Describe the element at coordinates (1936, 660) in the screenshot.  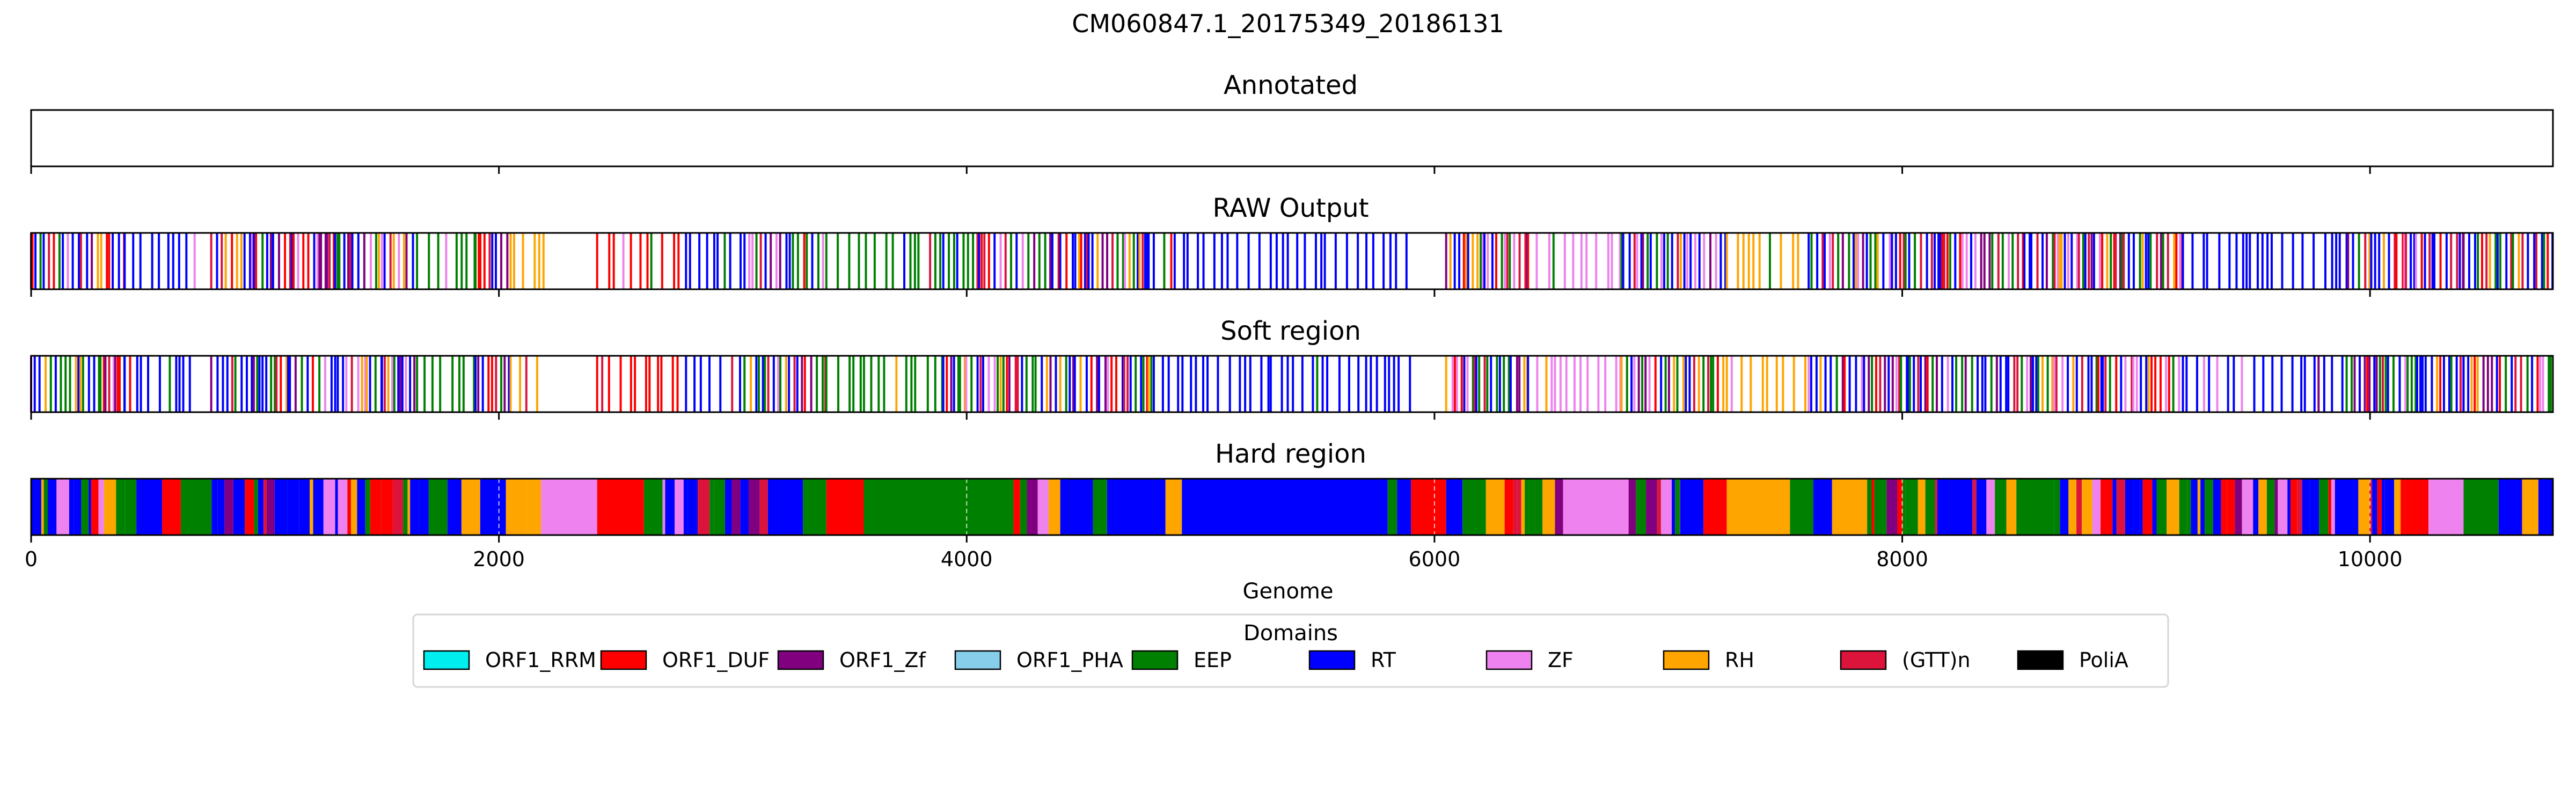
I see `legend-label: (GTT)n` at that location.